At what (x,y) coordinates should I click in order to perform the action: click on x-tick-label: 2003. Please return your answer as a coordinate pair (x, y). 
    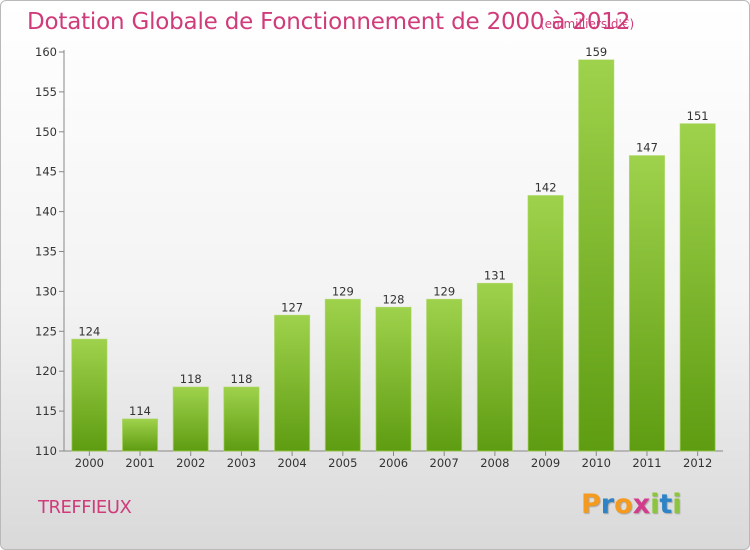
    Looking at the image, I should click on (241, 463).